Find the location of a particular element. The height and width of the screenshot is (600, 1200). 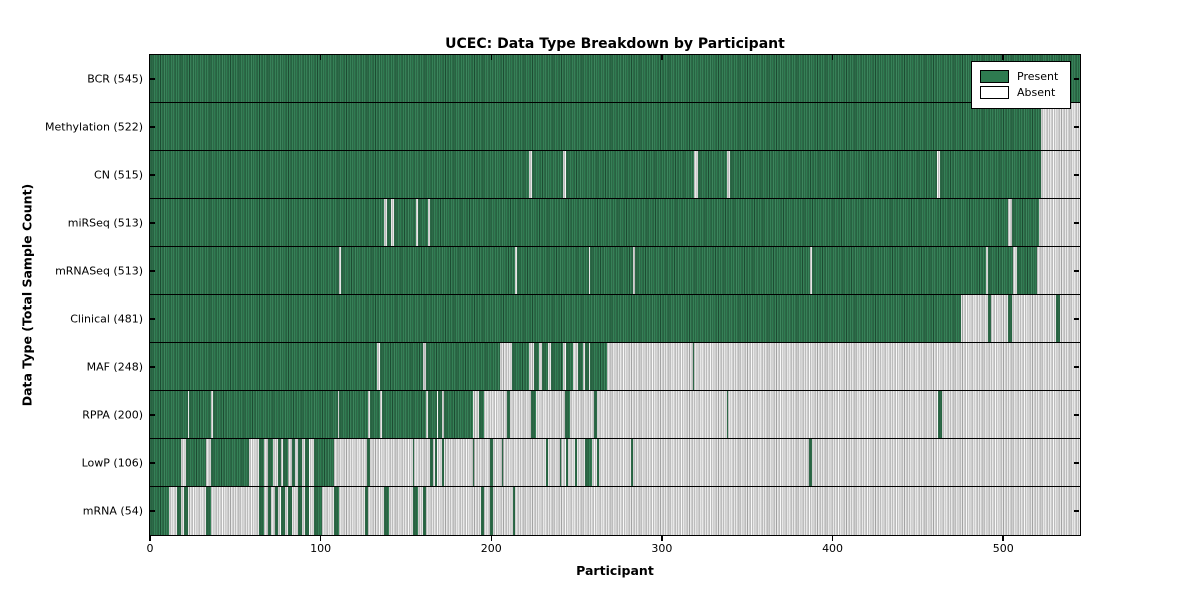

y-tick-label-mrna: mRNA (54) is located at coordinates (112, 511).